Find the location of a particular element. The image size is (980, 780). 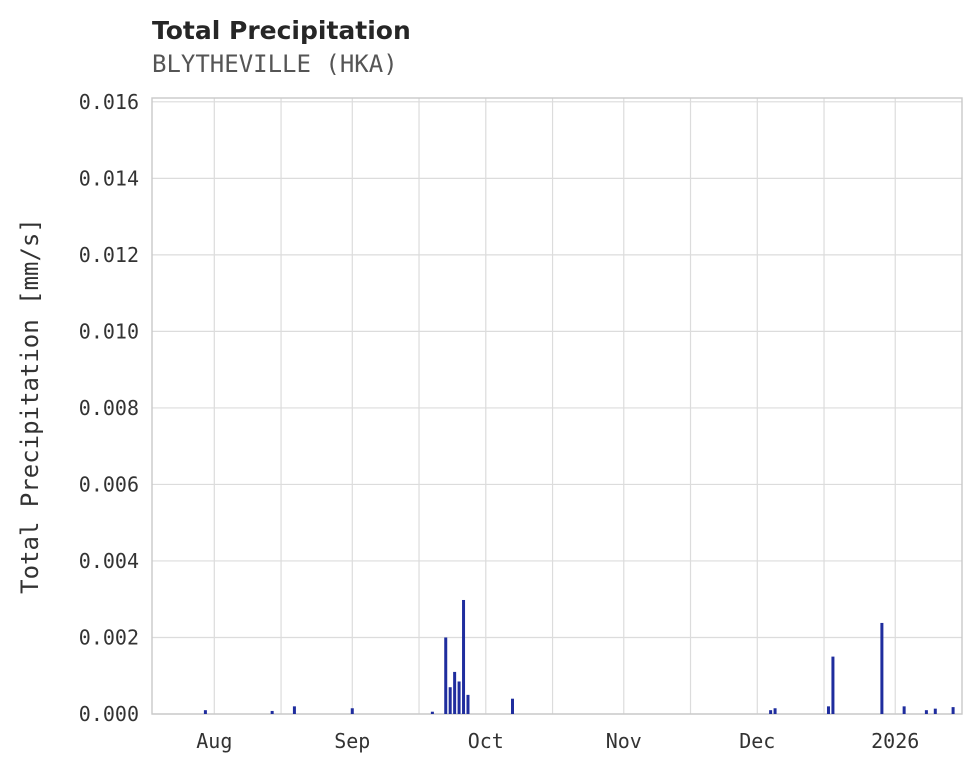

y-tick-label: 0.002 is located at coordinates (109, 637).